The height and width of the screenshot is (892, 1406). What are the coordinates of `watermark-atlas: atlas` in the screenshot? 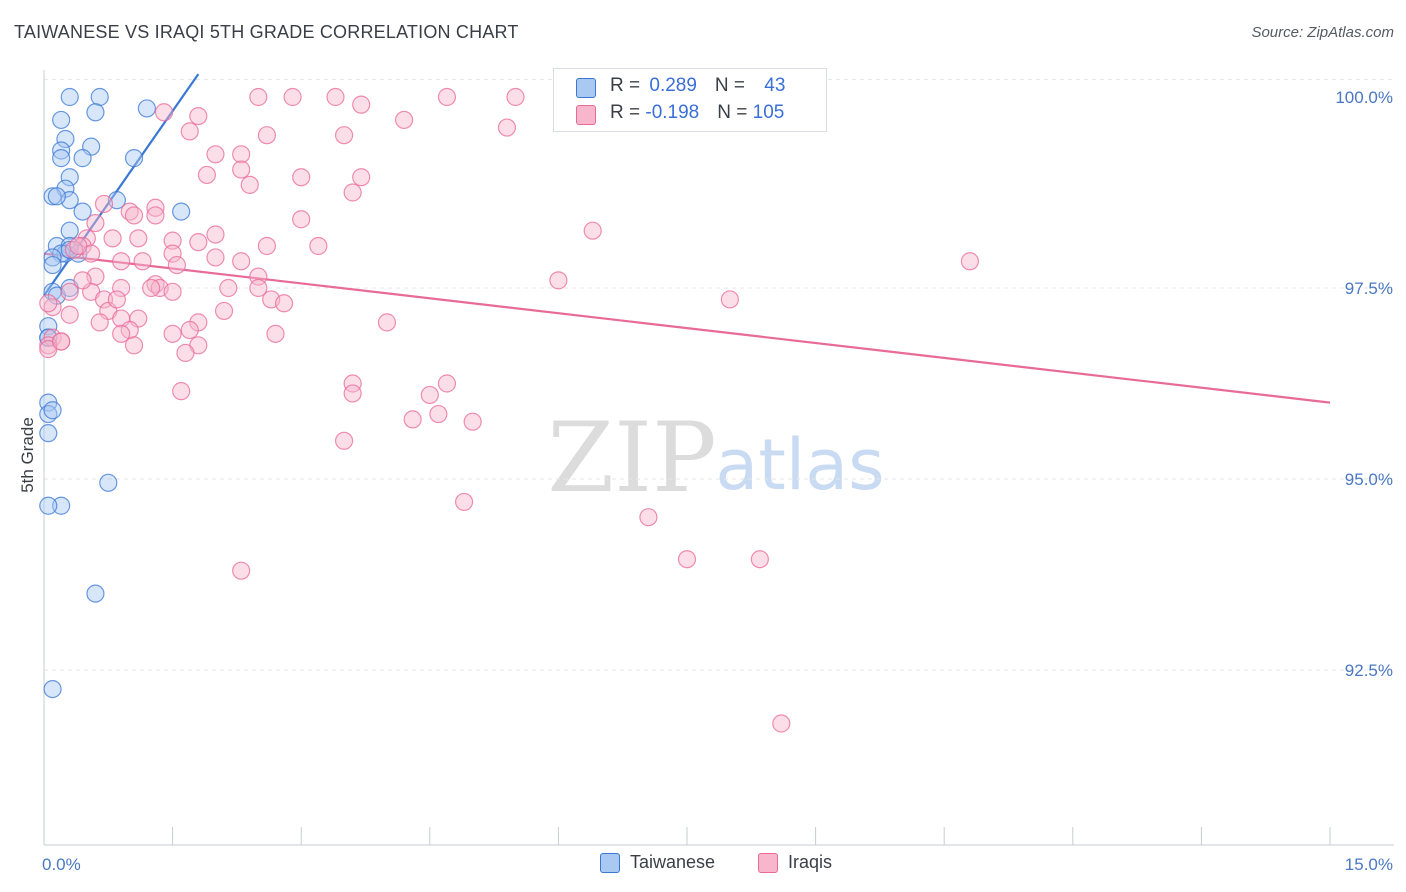 It's located at (799, 465).